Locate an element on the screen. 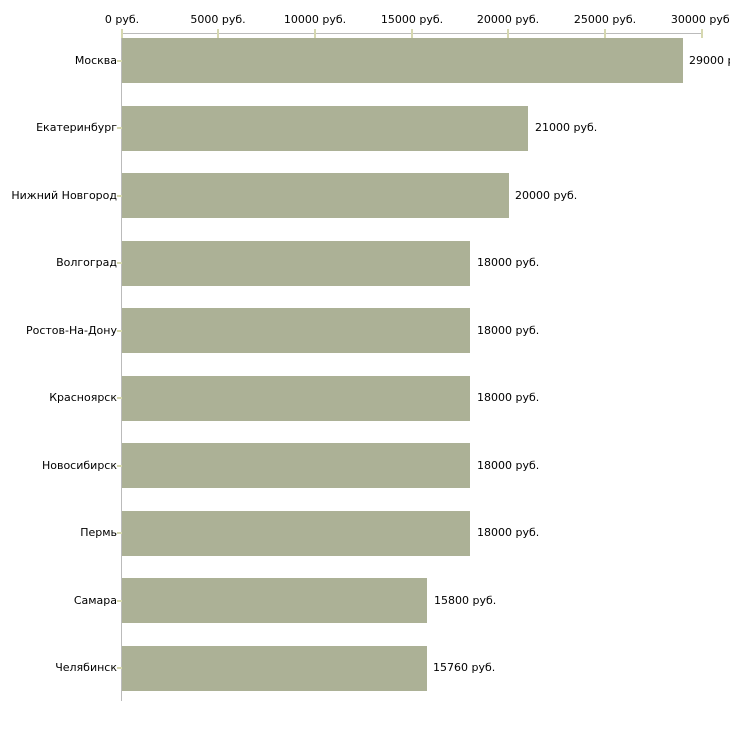 The image size is (730, 730). category-label: Челябинск is located at coordinates (86, 667).